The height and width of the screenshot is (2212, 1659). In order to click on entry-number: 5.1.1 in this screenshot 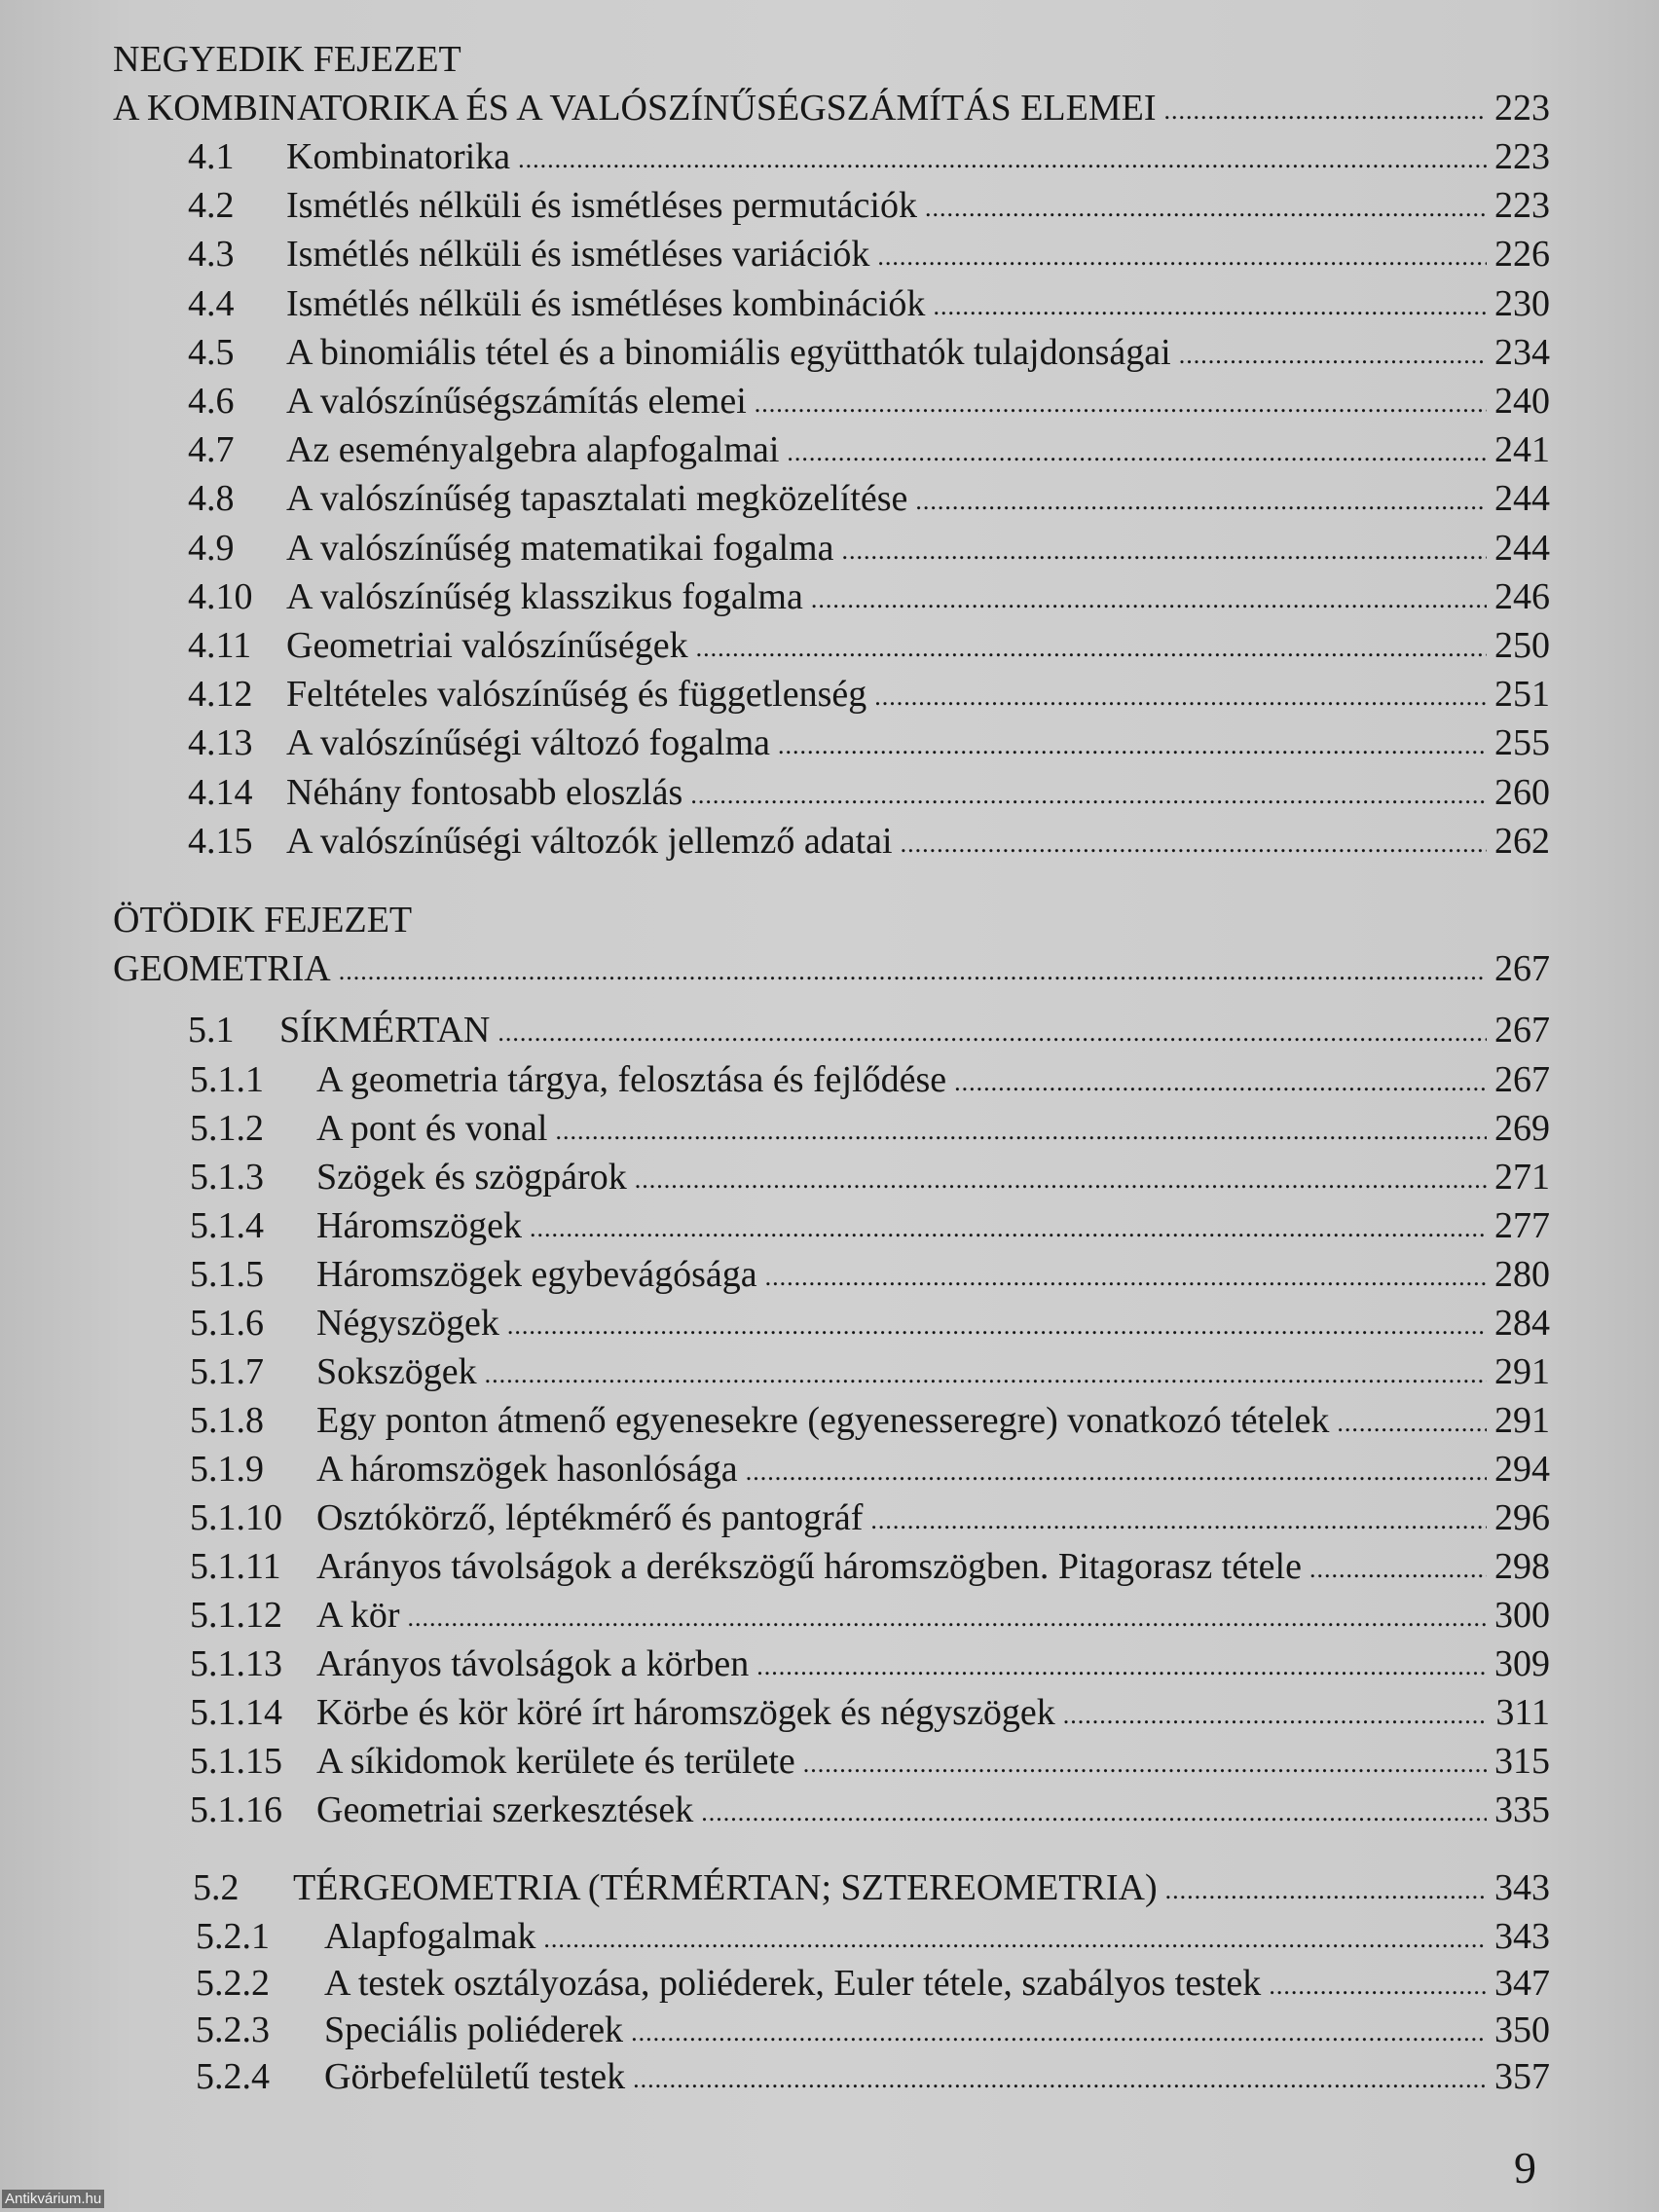, I will do `click(227, 1079)`.